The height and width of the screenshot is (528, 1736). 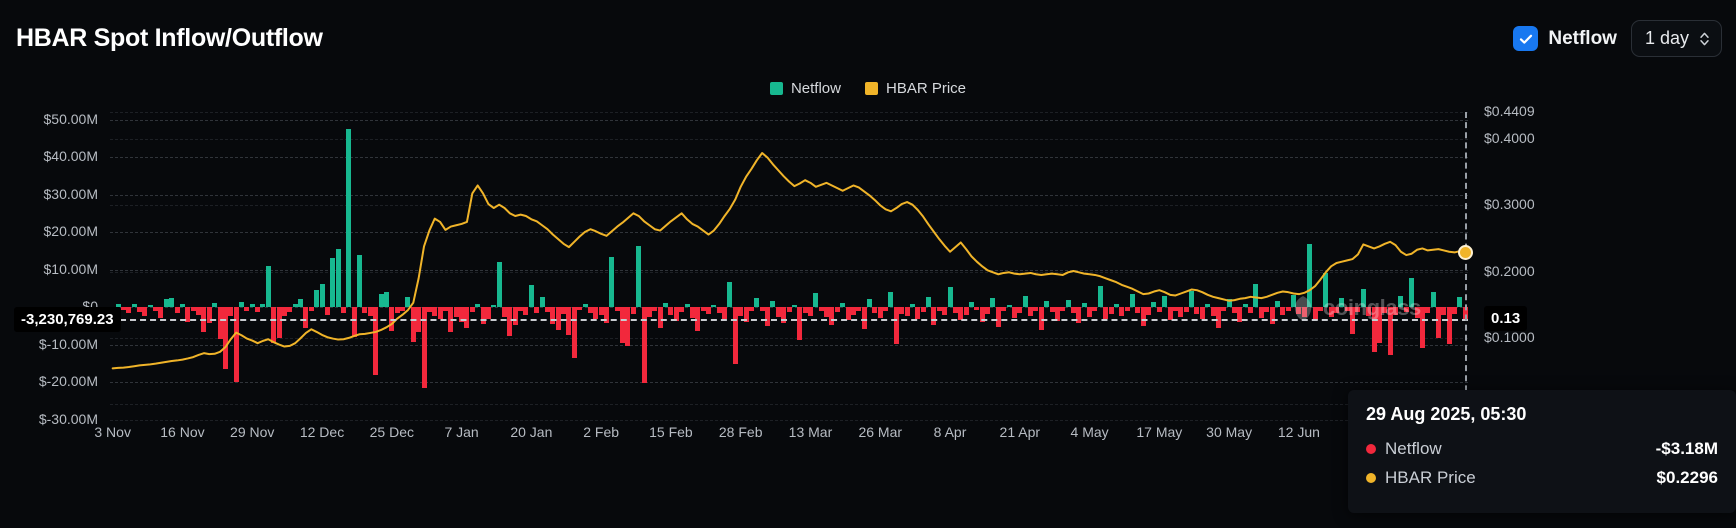 What do you see at coordinates (1526, 38) in the screenshot?
I see `checkbox-checked-icon` at bounding box center [1526, 38].